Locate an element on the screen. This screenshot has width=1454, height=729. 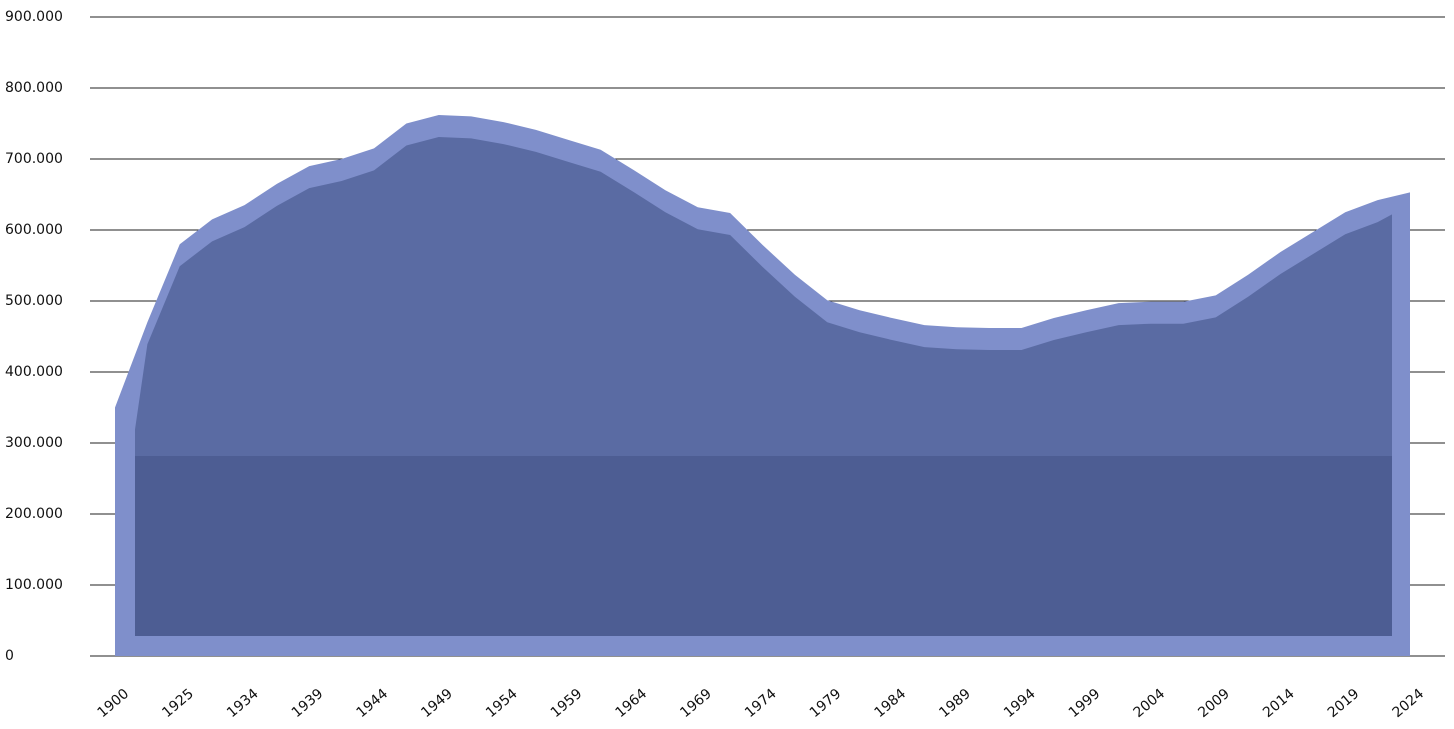
x-tick-label: 1974 is located at coordinates (761, 703).